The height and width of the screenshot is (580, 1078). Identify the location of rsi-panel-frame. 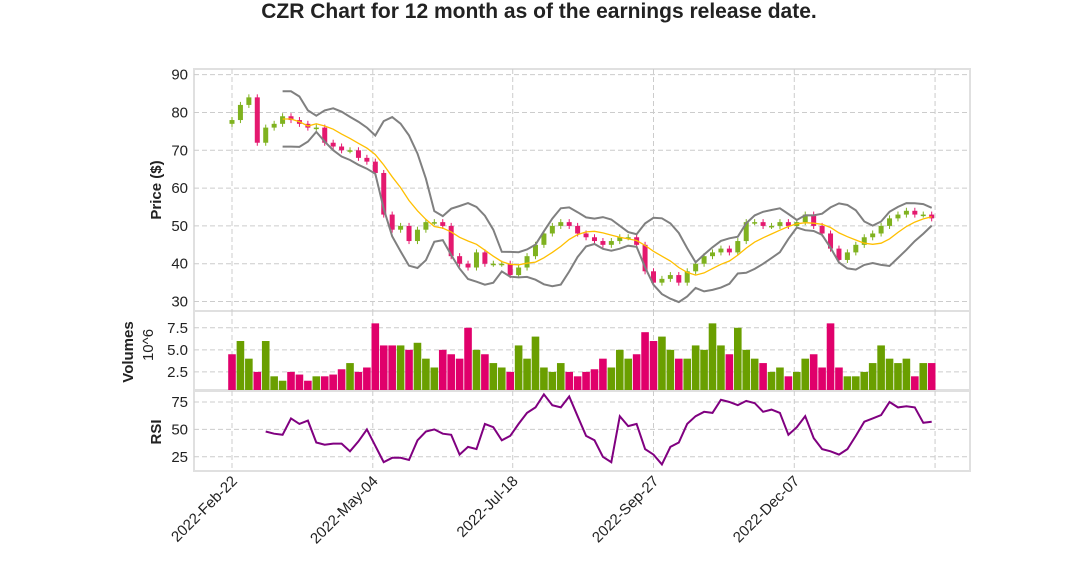
(582, 431).